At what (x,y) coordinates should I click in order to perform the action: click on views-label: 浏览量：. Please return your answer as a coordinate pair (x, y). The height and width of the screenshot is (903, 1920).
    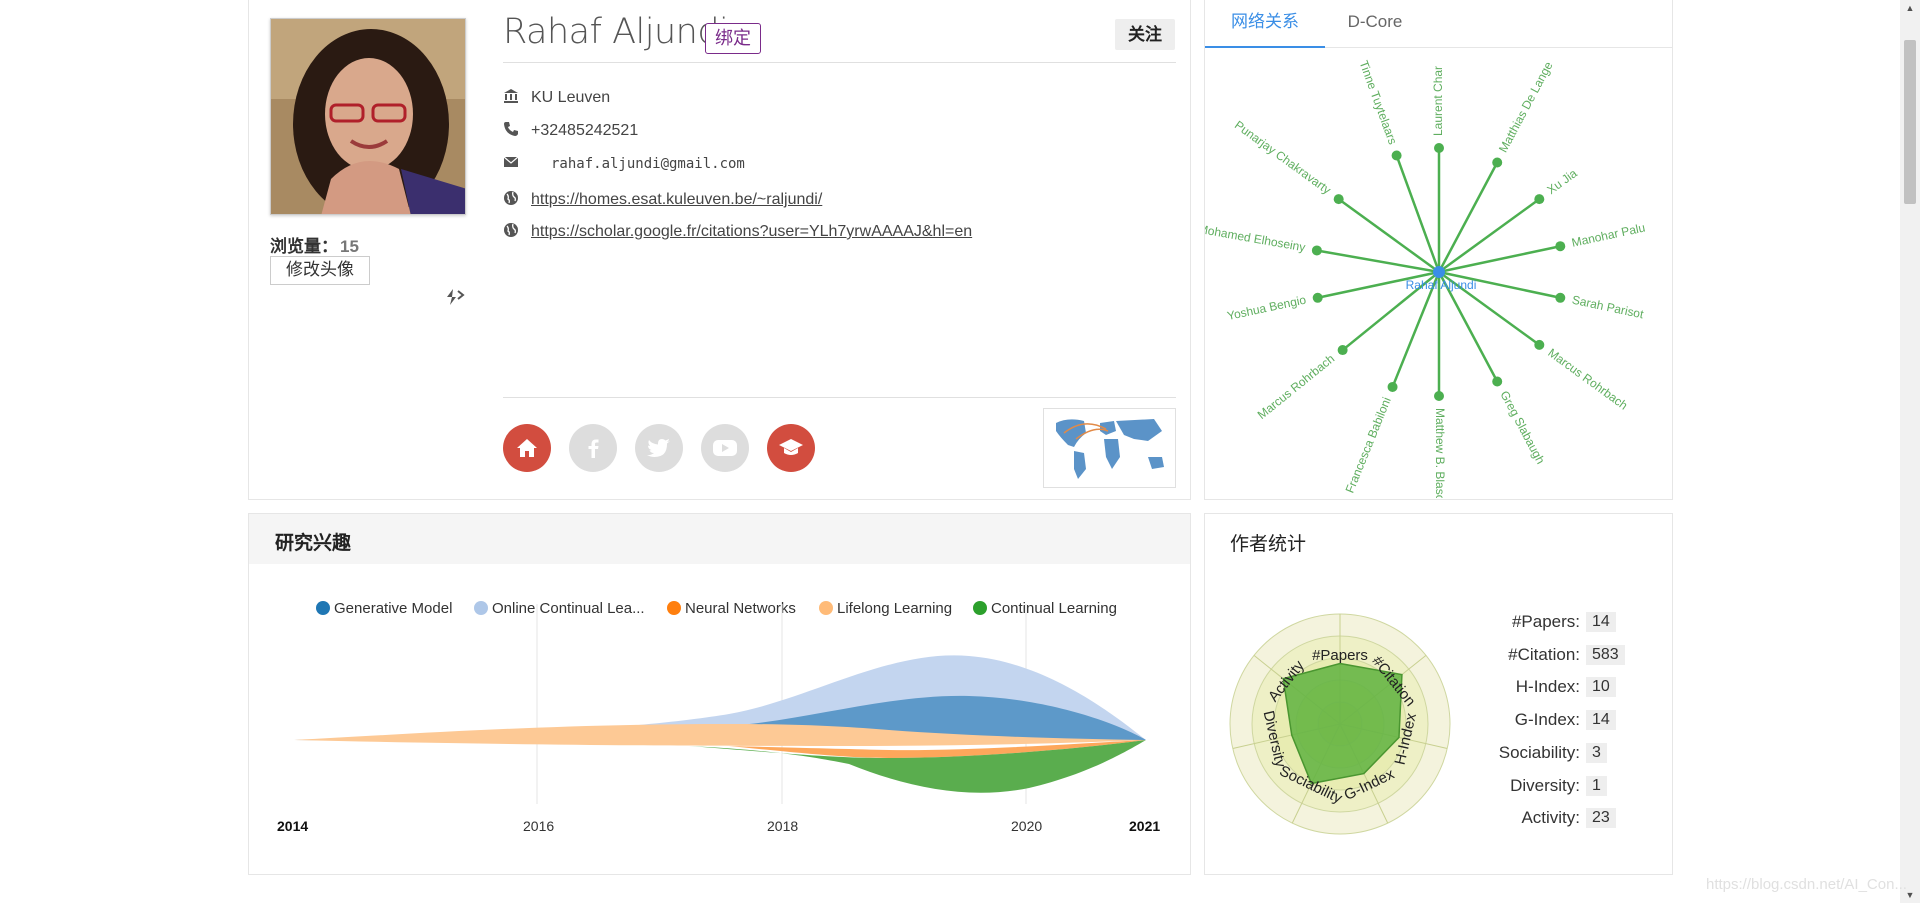
    Looking at the image, I should click on (304, 246).